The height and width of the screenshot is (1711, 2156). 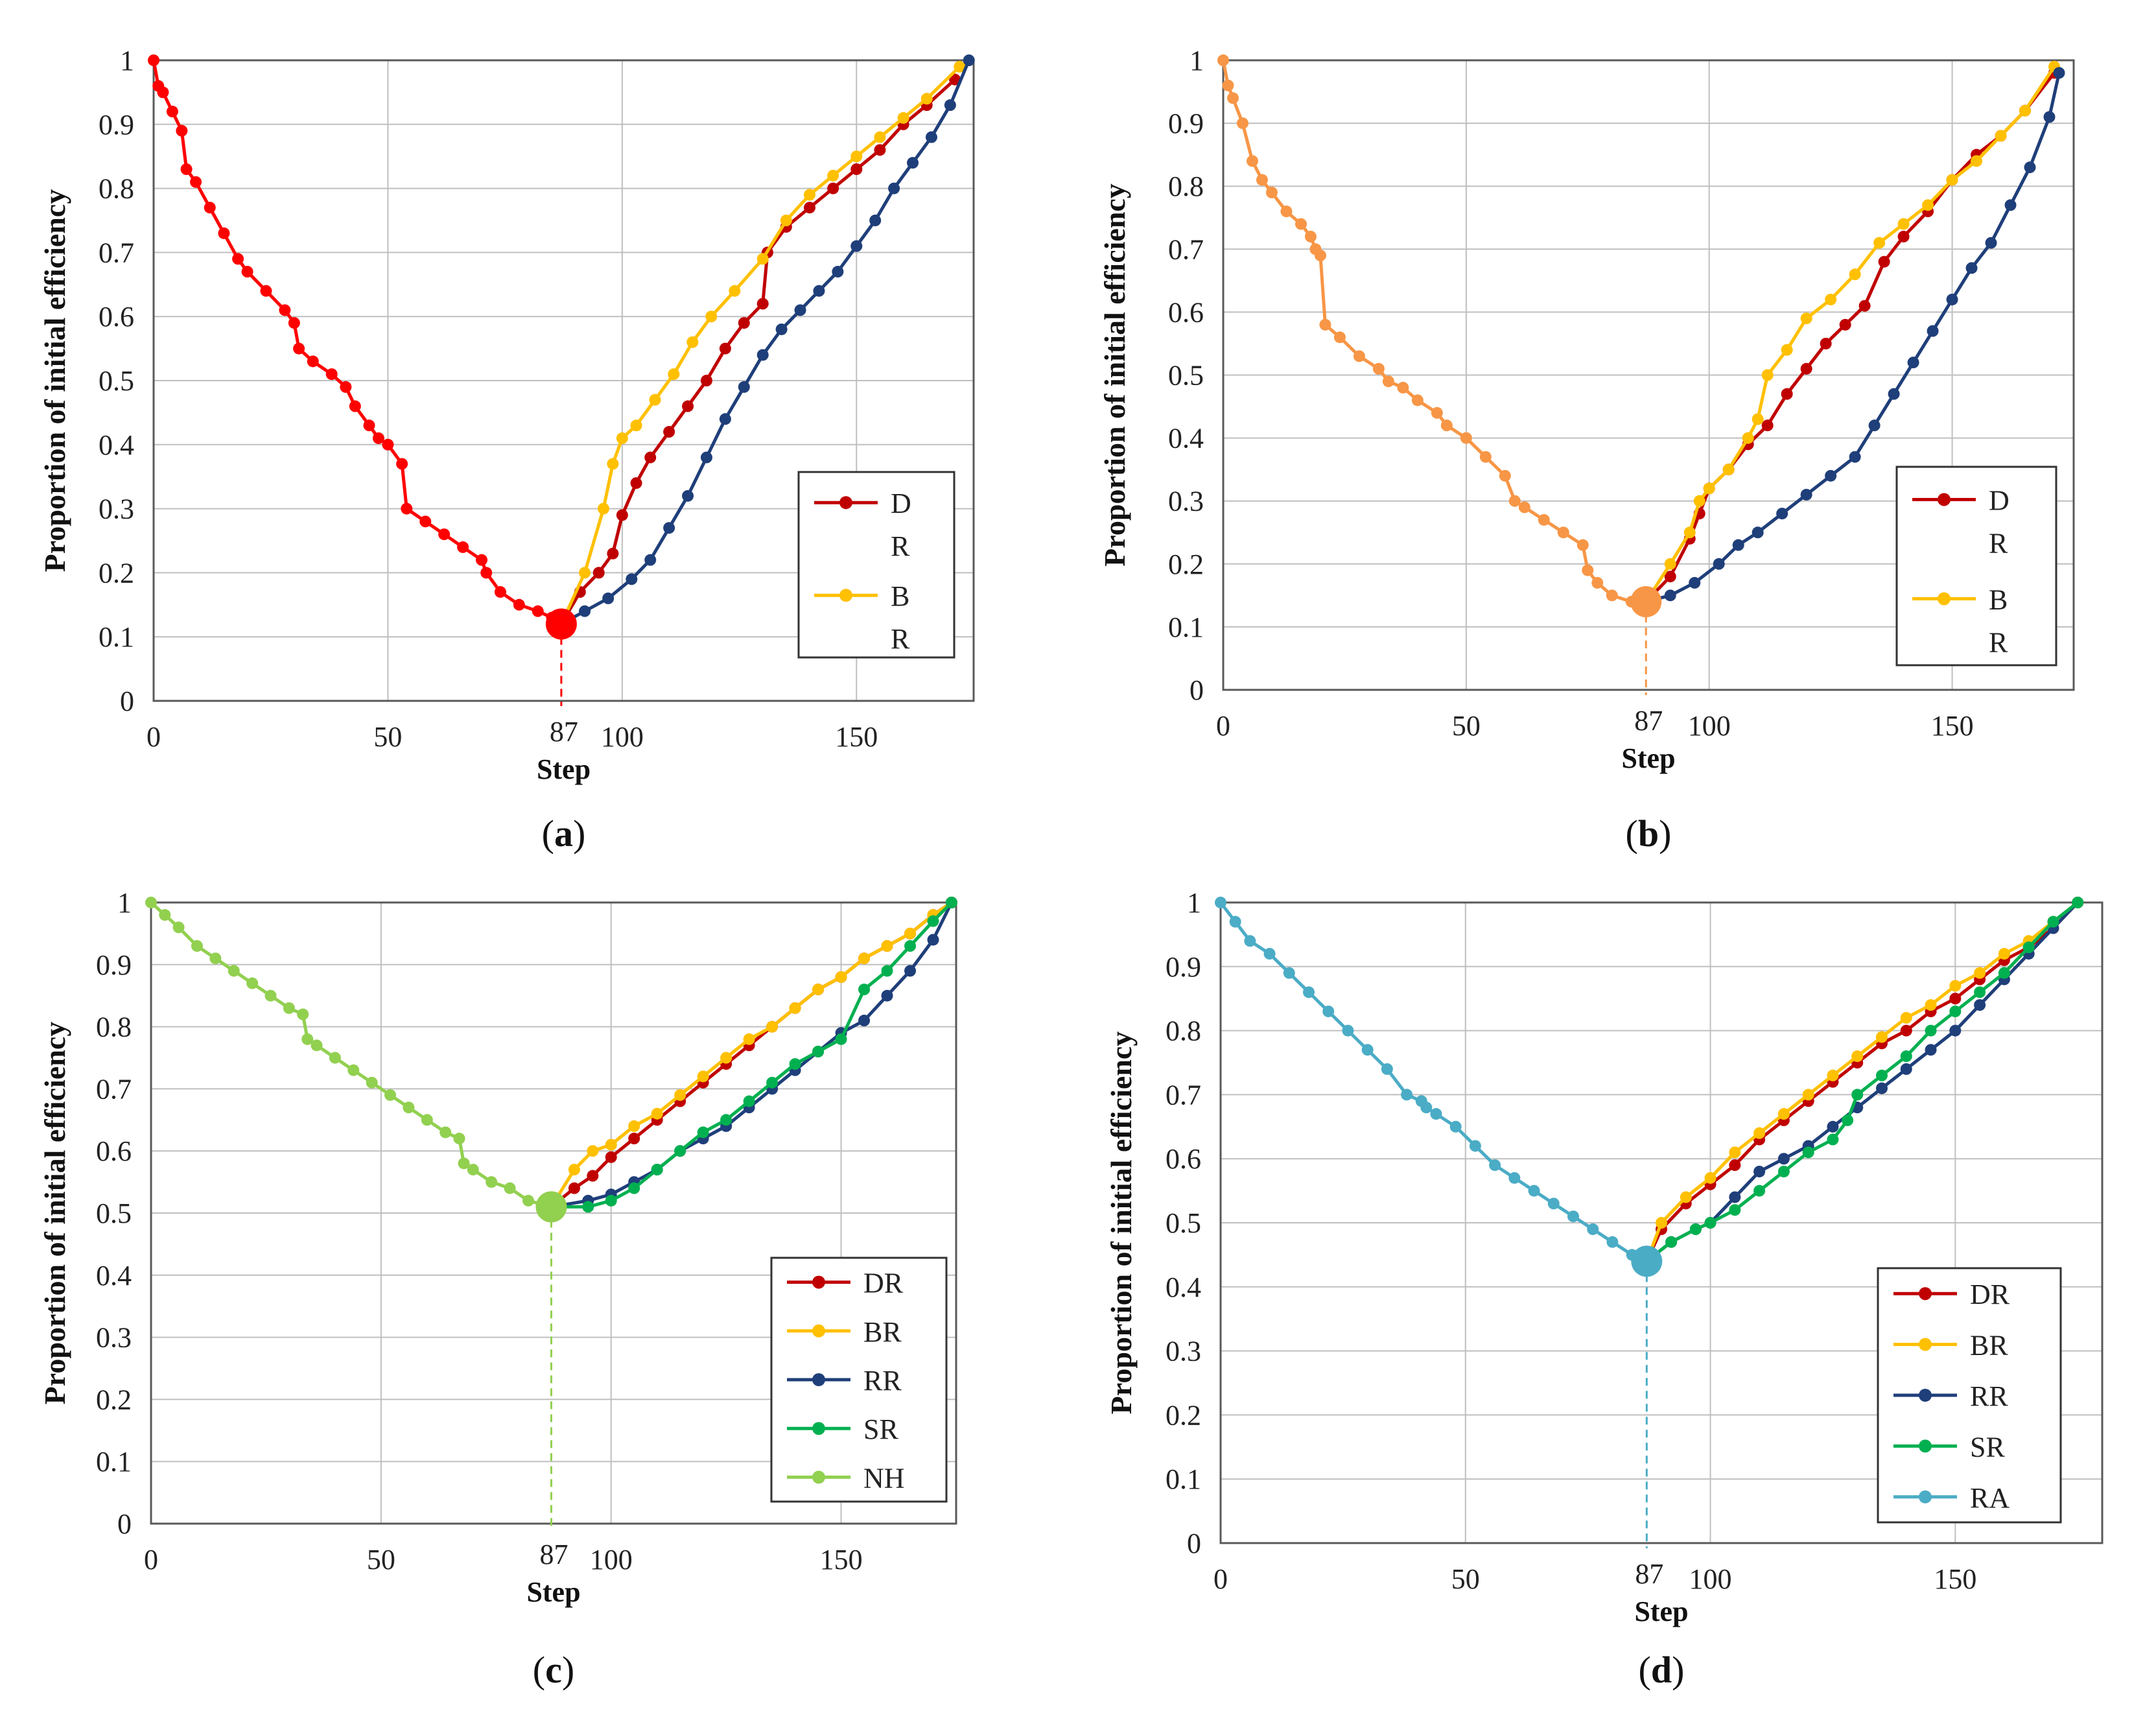 I want to click on rr-line, so click(x=765, y=343).